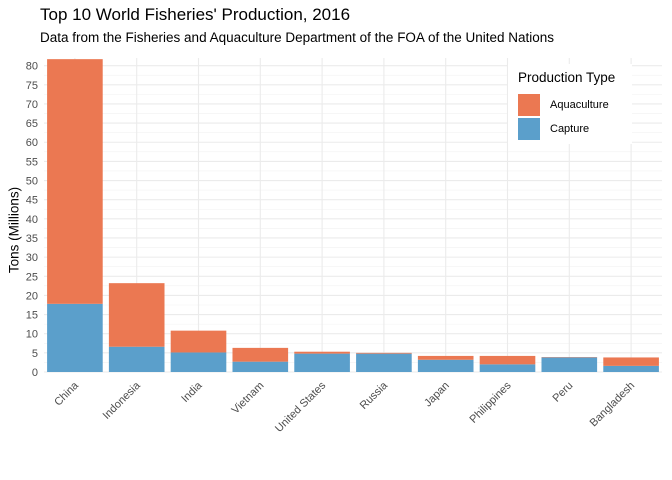  I want to click on x-tick-label: India, so click(192, 392).